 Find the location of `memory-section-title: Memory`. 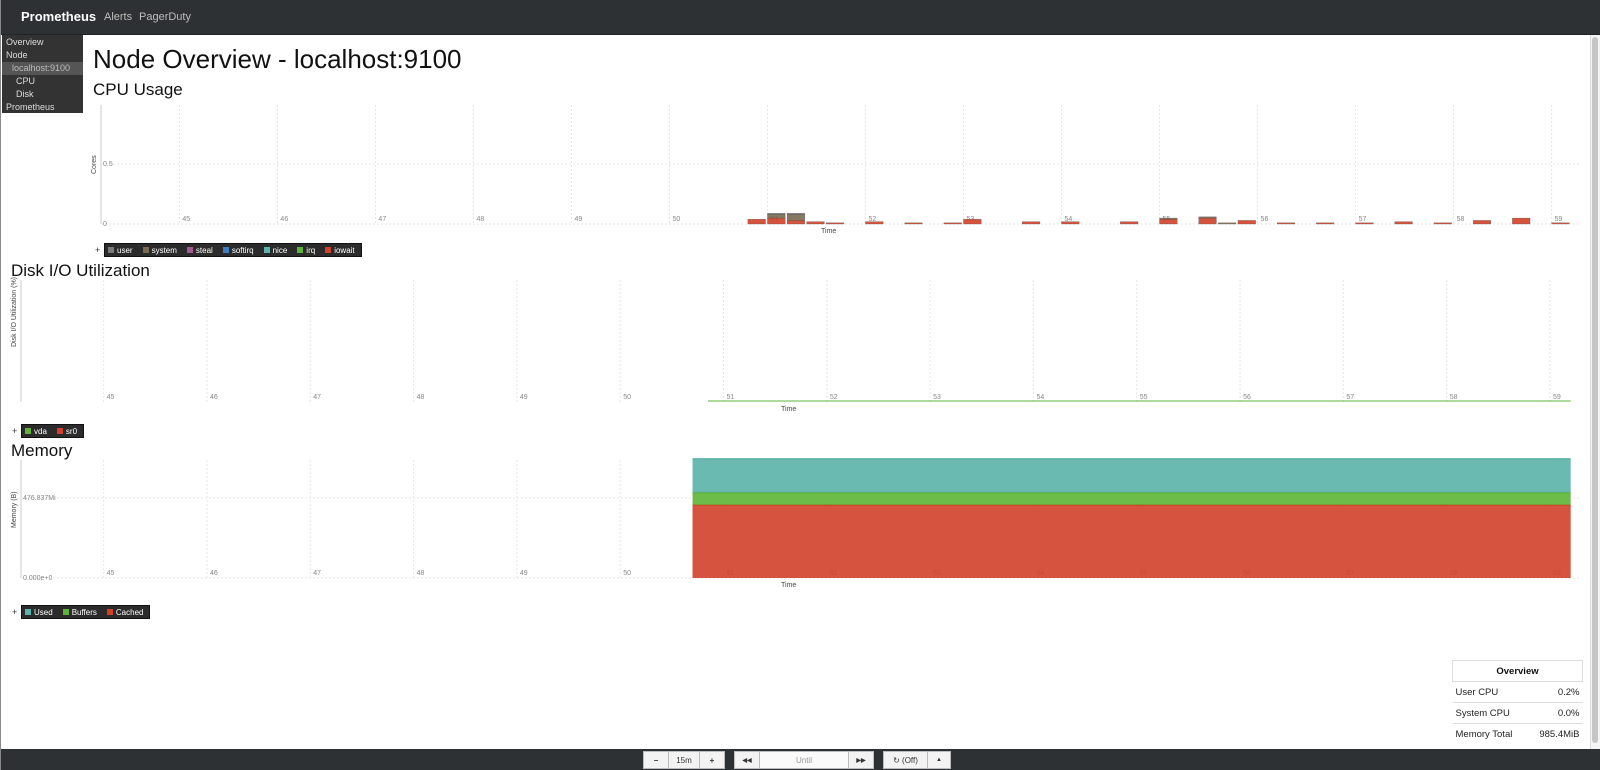

memory-section-title: Memory is located at coordinates (42, 450).